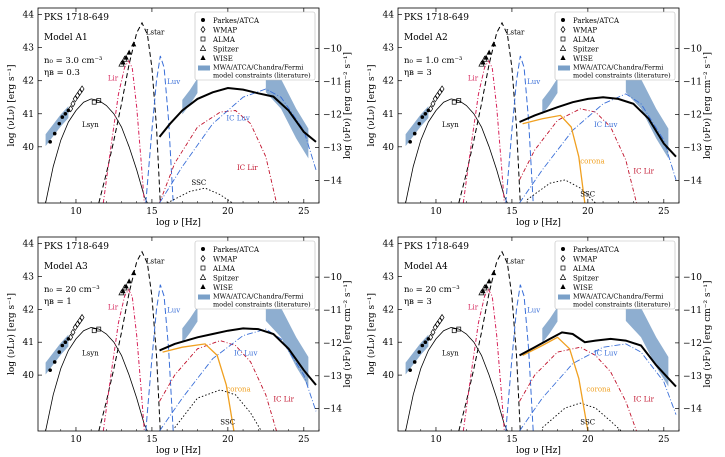 Image resolution: width=725 pixels, height=457 pixels. Describe the element at coordinates (226, 50) in the screenshot. I see `legend-label: Spitzer` at that location.